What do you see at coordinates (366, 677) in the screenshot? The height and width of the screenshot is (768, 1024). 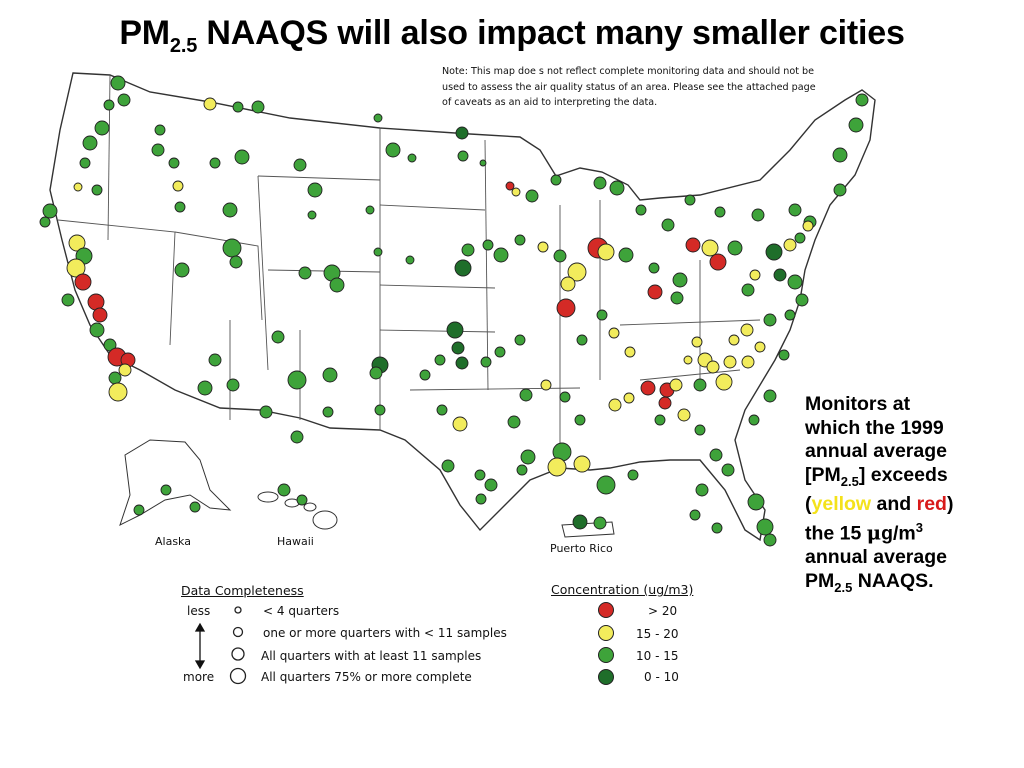 I see `completeness-row-4: All quarters 75% or more complete` at bounding box center [366, 677].